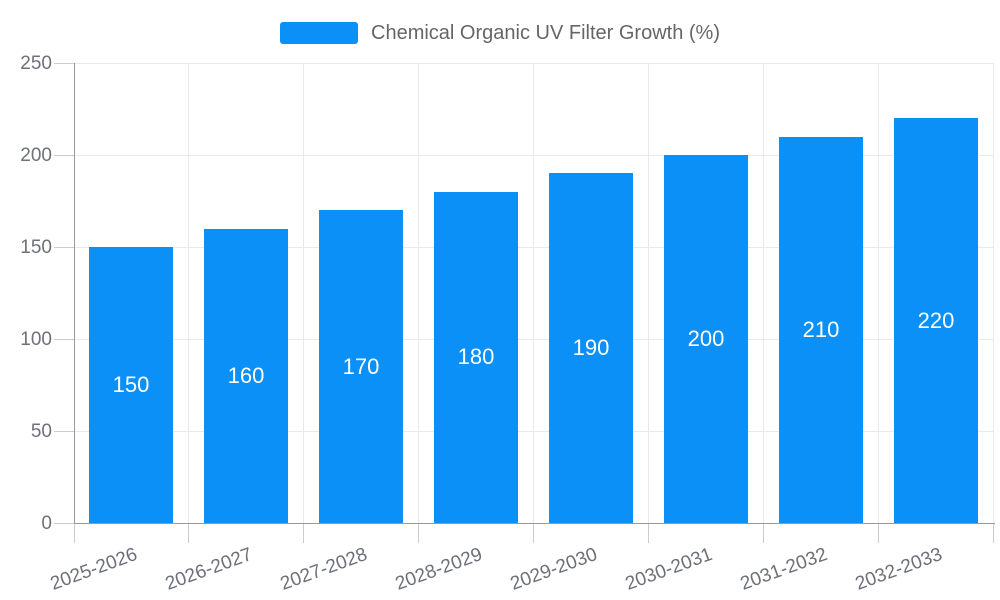 This screenshot has width=1000, height=600. What do you see at coordinates (545, 33) in the screenshot?
I see `legend-label: Chemical Organic UV Filter Growth (%)` at bounding box center [545, 33].